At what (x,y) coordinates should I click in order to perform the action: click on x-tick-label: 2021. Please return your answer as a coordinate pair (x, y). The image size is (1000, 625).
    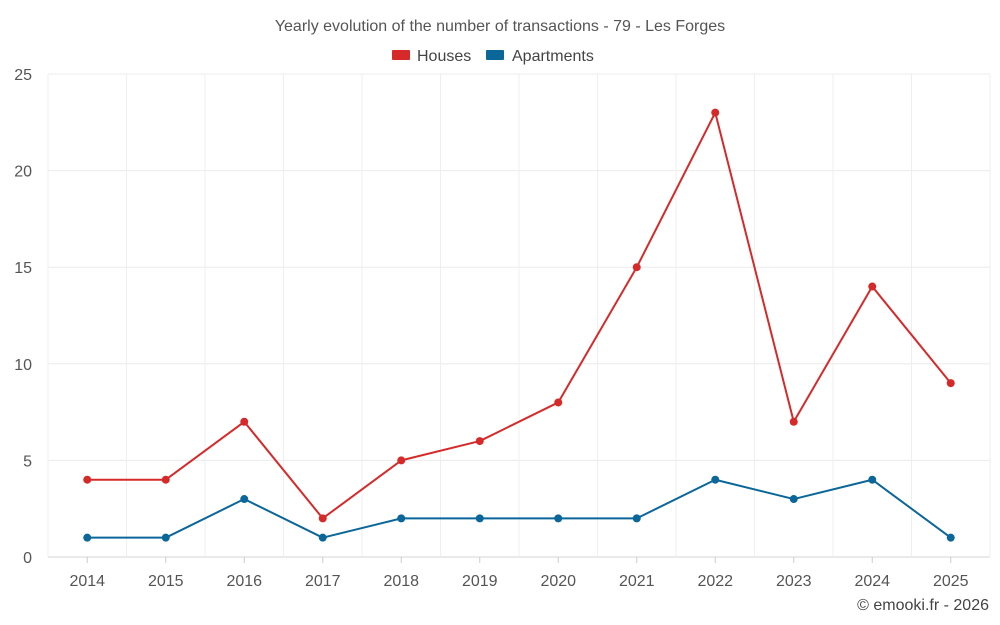
    Looking at the image, I should click on (637, 581).